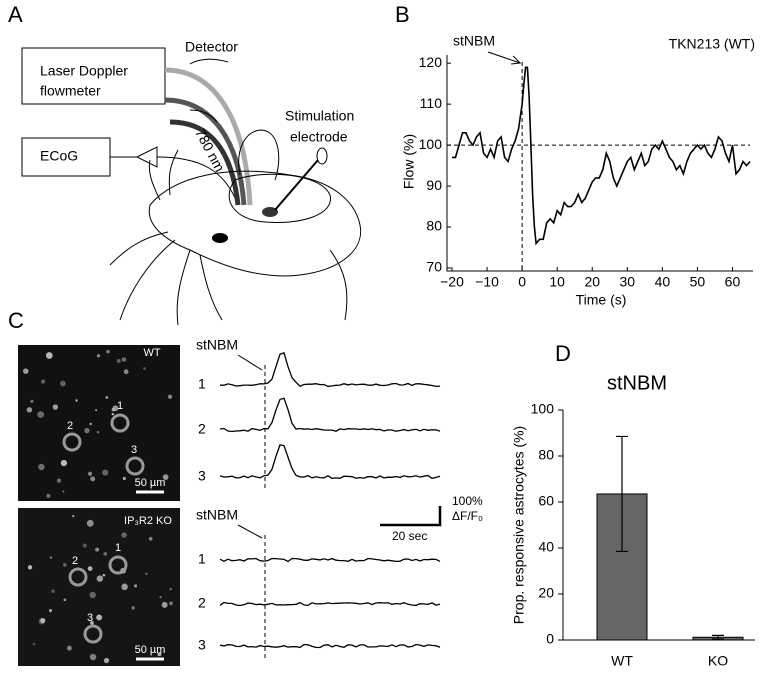 The image size is (768, 679). I want to click on spot, so click(270, 212).